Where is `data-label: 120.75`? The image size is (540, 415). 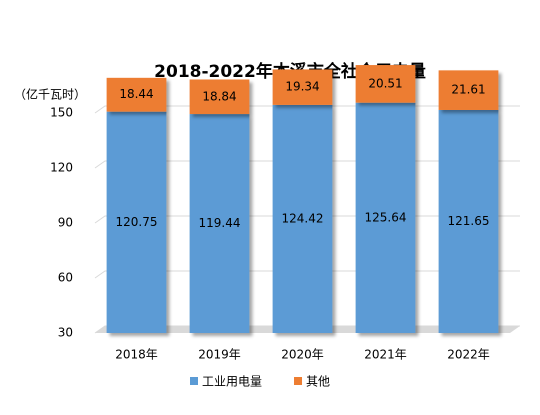 data-label: 120.75 is located at coordinates (137, 222).